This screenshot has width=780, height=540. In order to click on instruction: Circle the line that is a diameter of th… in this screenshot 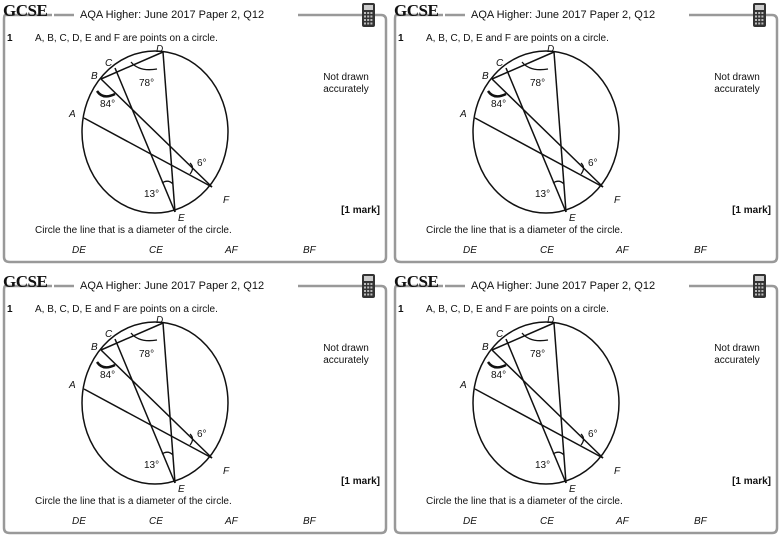, I will do `click(133, 230)`.